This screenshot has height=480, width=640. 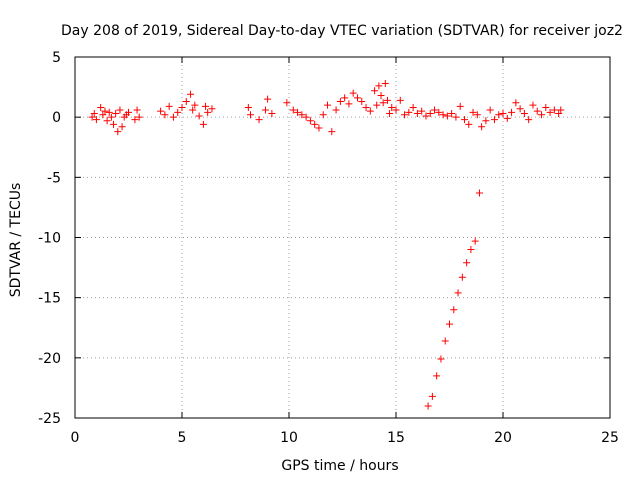 What do you see at coordinates (56, 58) in the screenshot?
I see `y-tick-label-0: 5` at bounding box center [56, 58].